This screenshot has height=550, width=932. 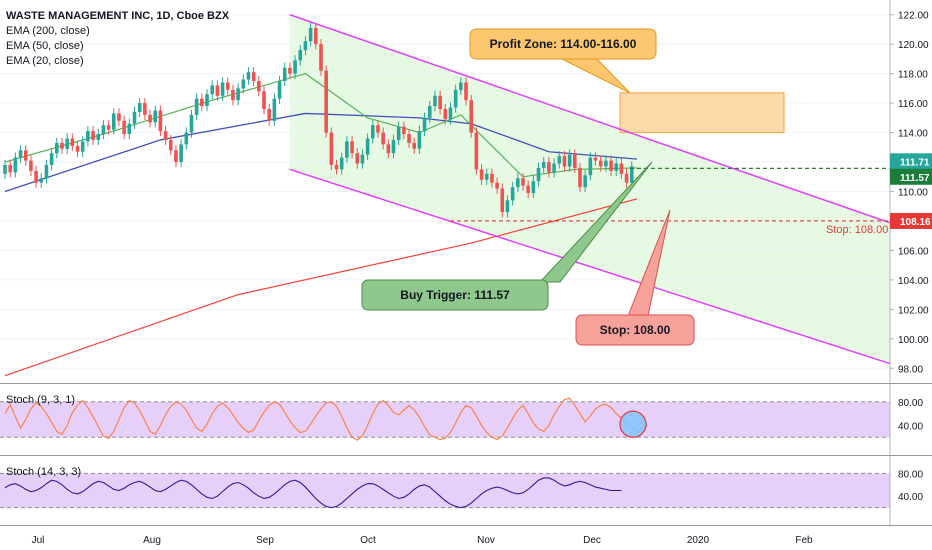 I want to click on buy-callout-text: Buy Trigger: 111.57, so click(x=455, y=295).